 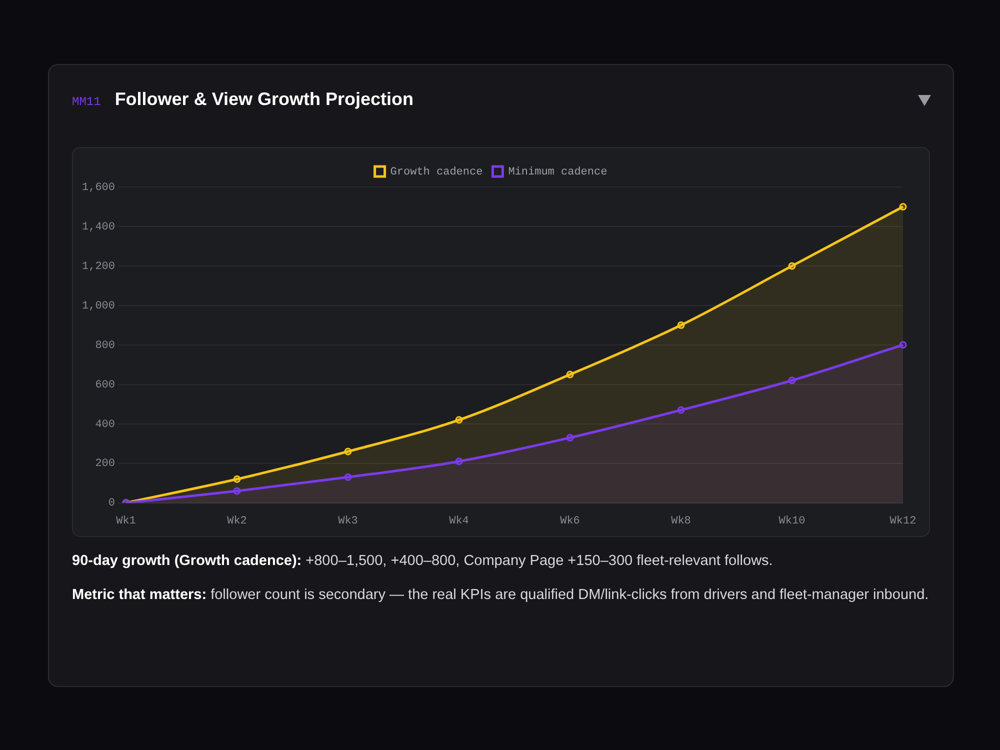 What do you see at coordinates (570, 521) in the screenshot?
I see `x-tick-label: Wk6` at bounding box center [570, 521].